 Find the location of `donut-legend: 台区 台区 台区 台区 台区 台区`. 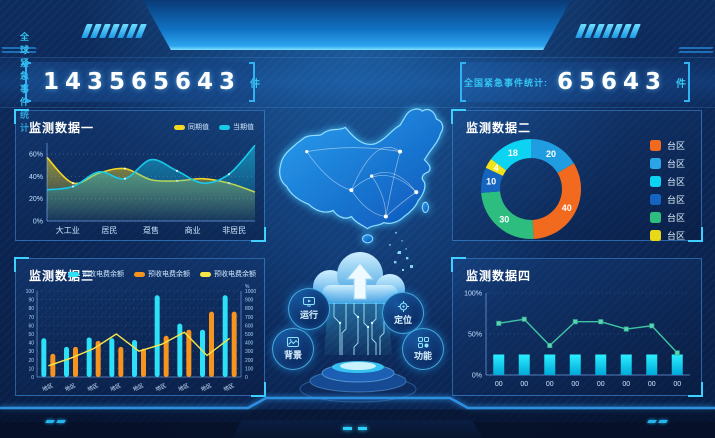

donut-legend: 台区 台区 台区 台区 台区 台区 is located at coordinates (667, 190).